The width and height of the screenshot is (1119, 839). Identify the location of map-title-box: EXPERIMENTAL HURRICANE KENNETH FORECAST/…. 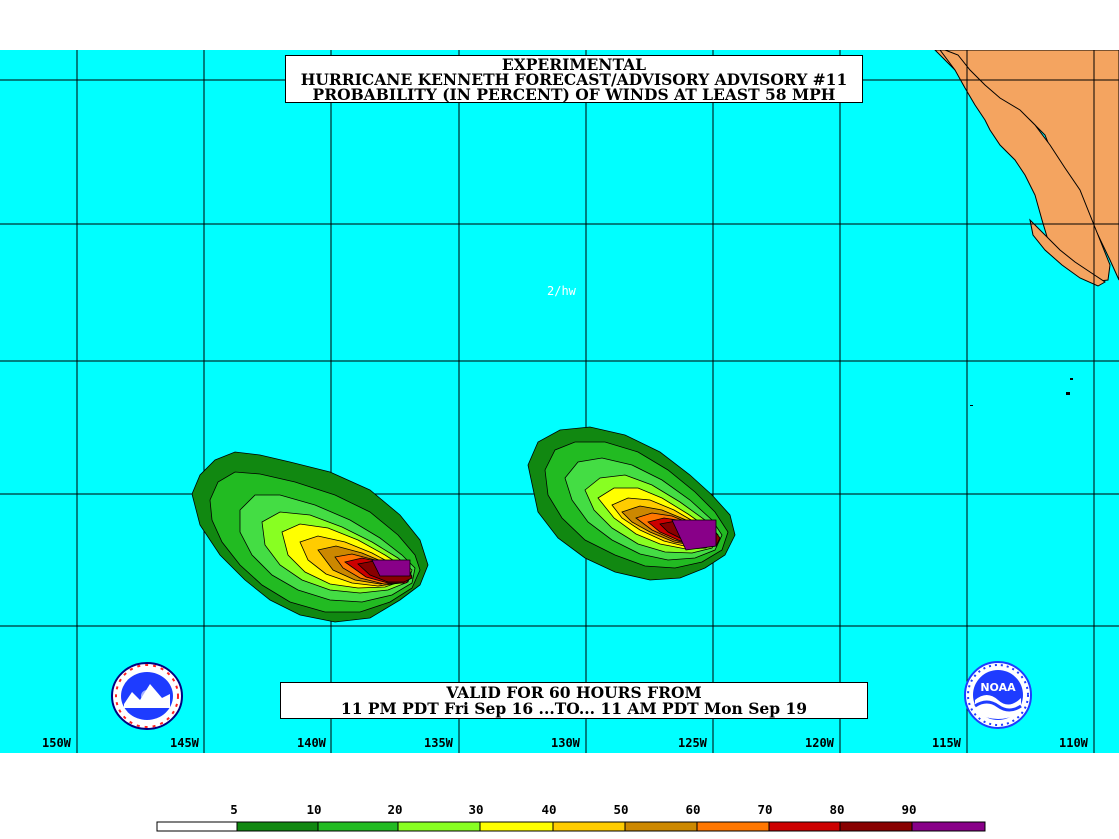
(574, 79).